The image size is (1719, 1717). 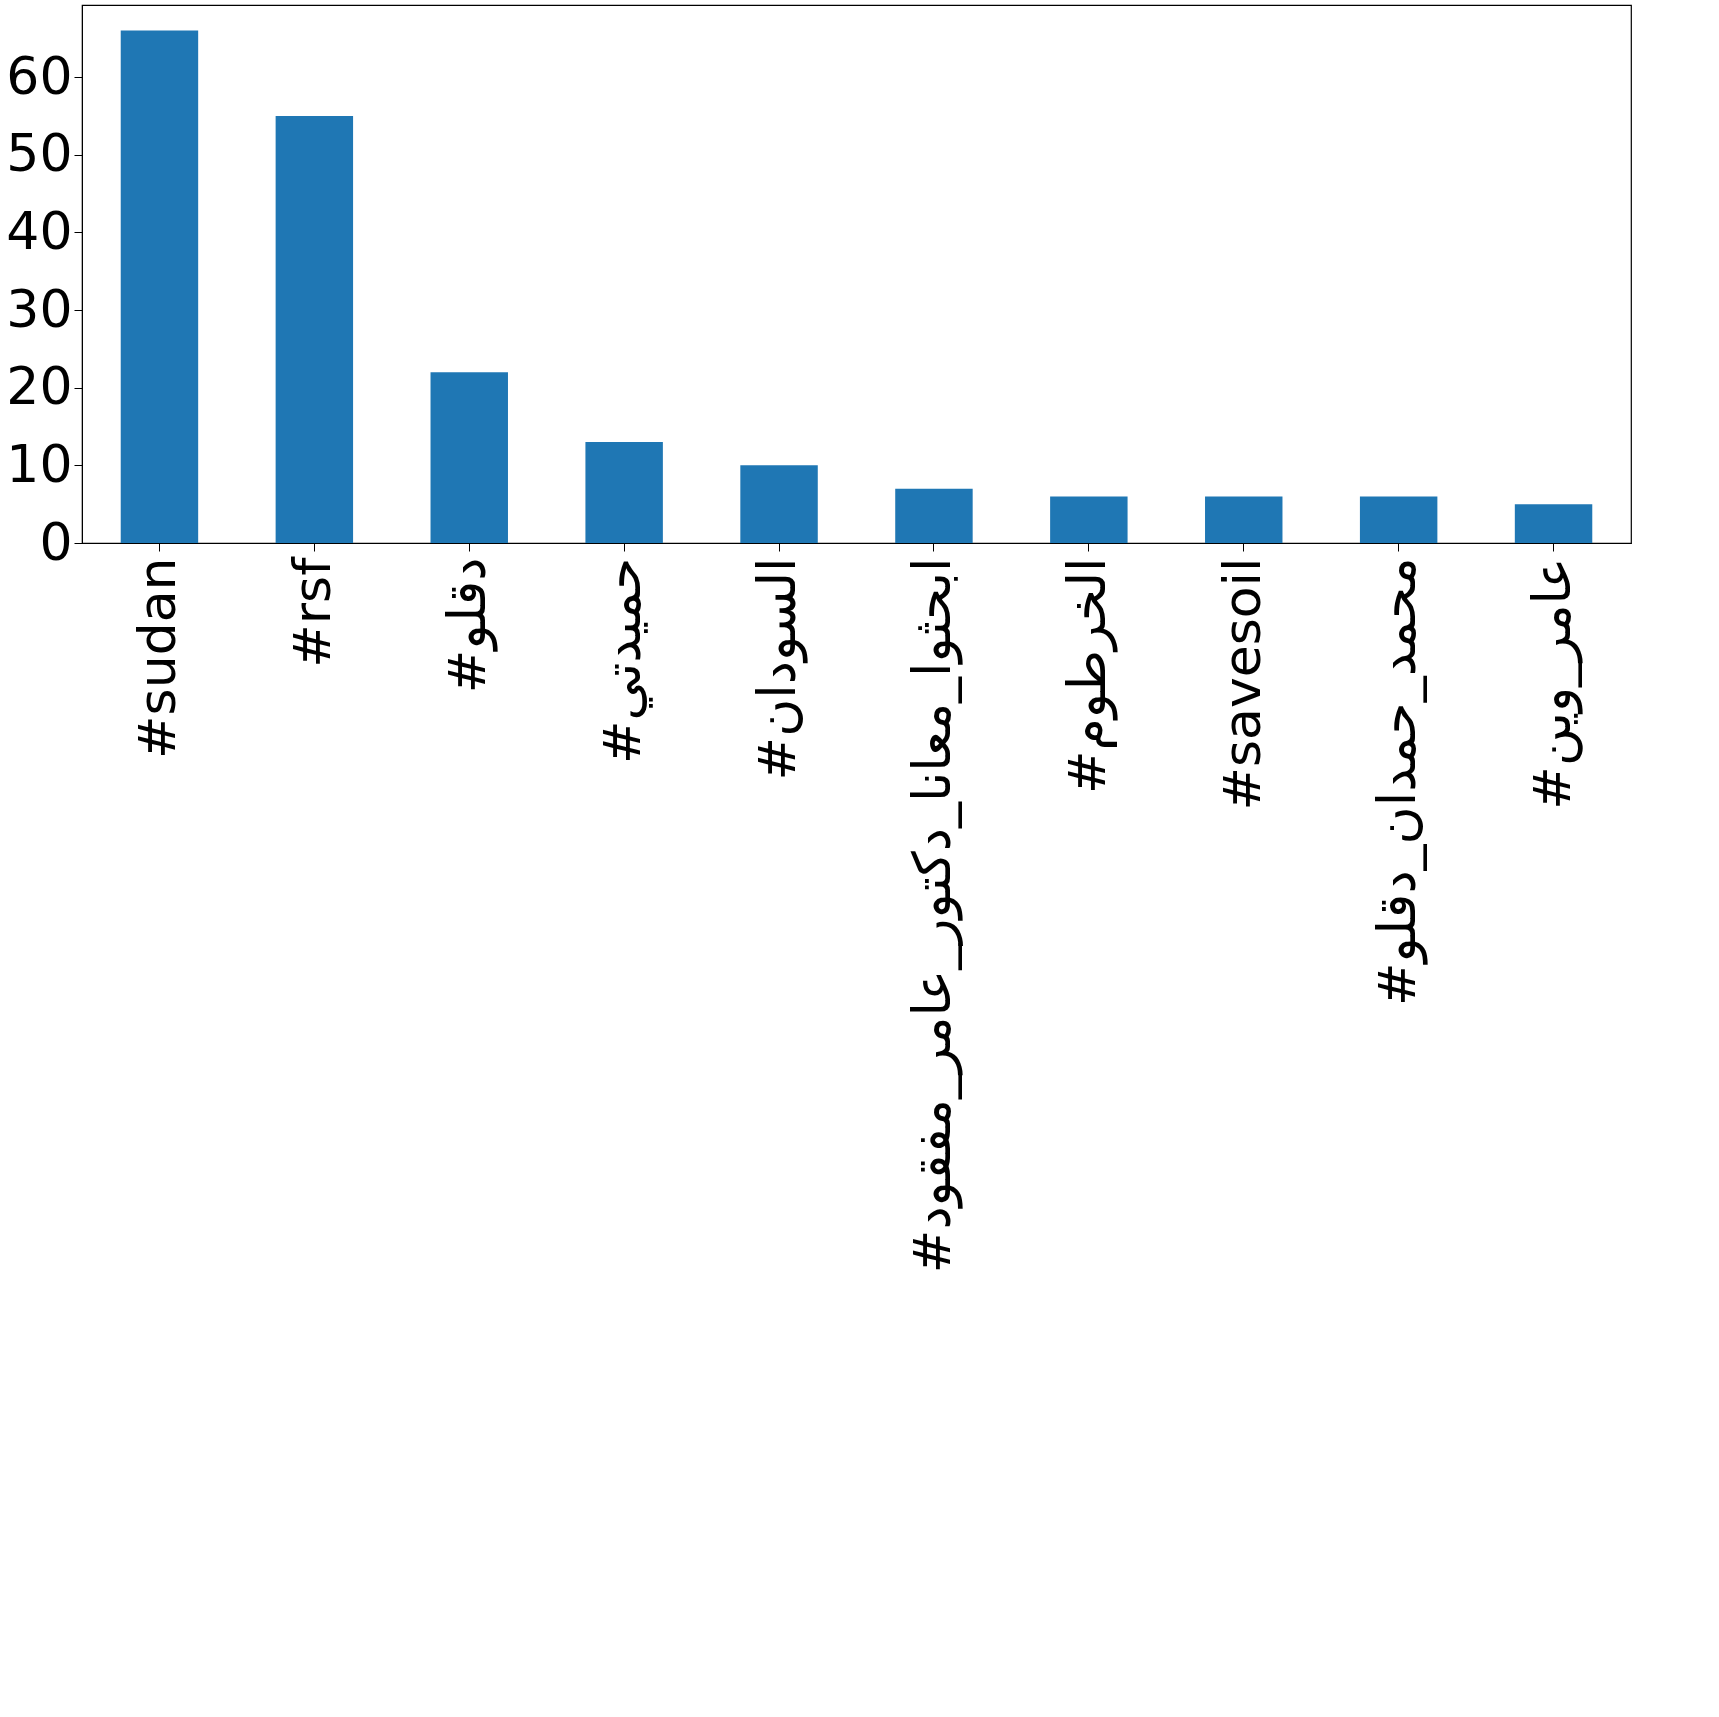 I want to click on y-tick-label: 50, so click(x=39, y=153).